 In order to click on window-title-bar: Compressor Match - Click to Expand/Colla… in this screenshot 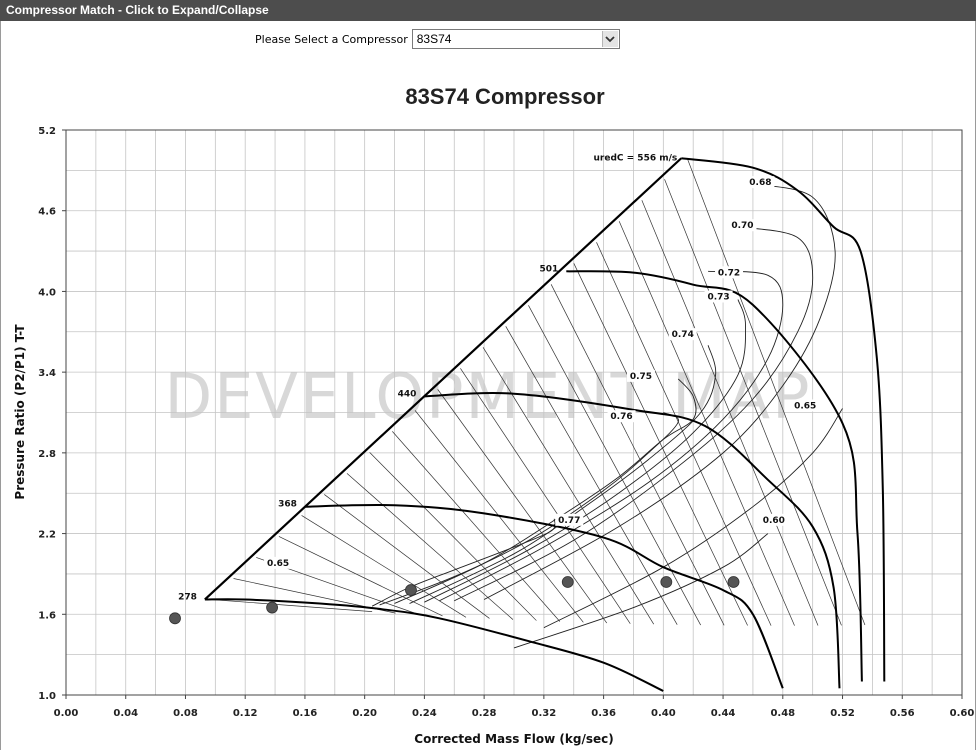, I will do `click(488, 10)`.